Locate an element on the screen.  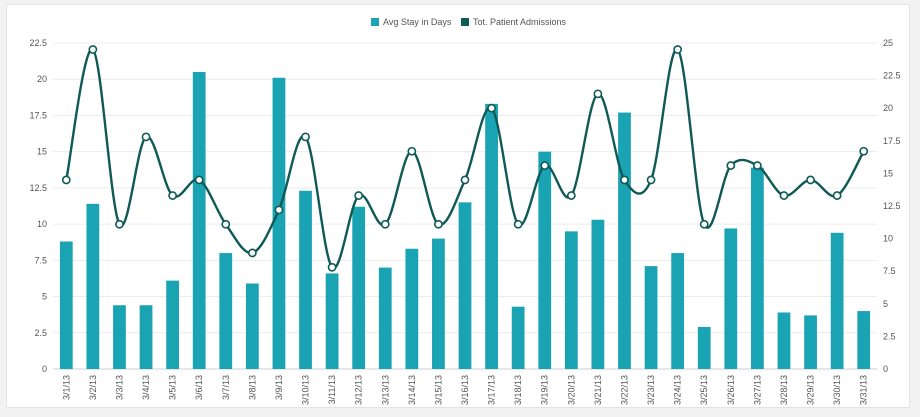
y-right-tick-label: 20 is located at coordinates (888, 108).